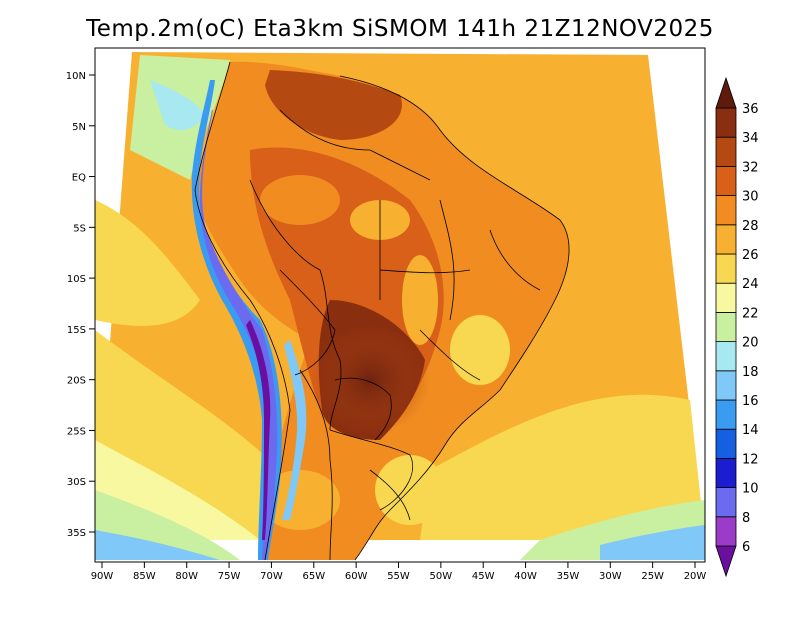 The height and width of the screenshot is (618, 800). What do you see at coordinates (750, 255) in the screenshot?
I see `colorbar-label: 26` at bounding box center [750, 255].